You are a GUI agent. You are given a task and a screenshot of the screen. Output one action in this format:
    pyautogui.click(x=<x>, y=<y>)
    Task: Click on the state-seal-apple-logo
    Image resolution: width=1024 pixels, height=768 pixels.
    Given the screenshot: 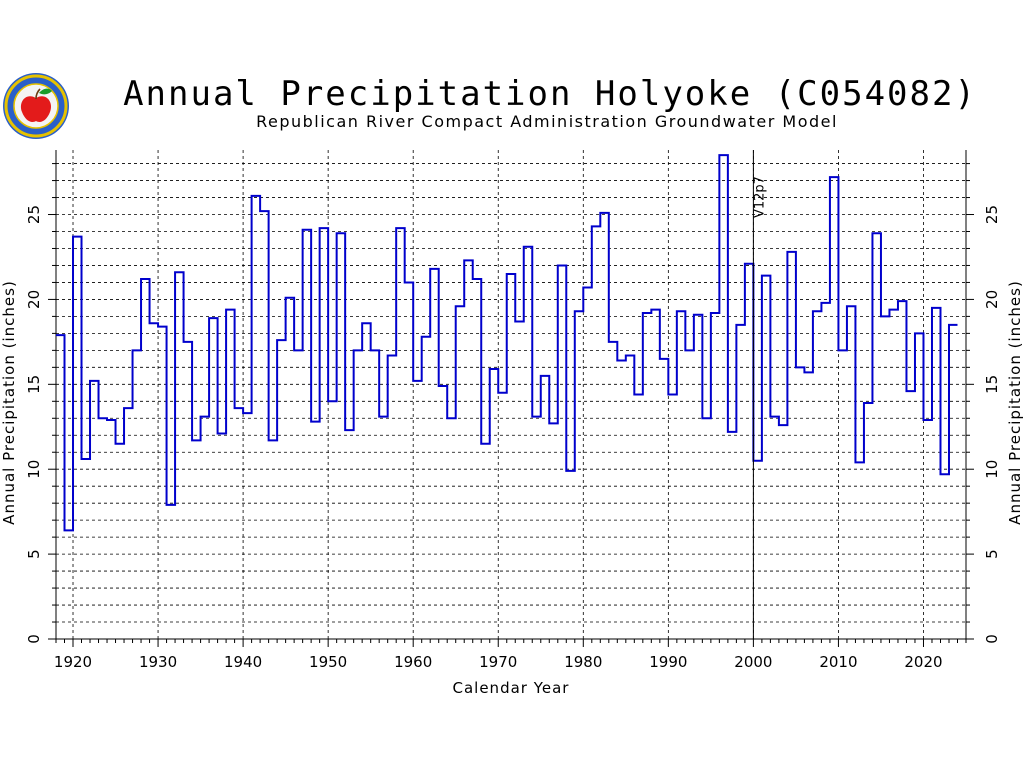 What is the action you would take?
    pyautogui.click(x=36, y=106)
    